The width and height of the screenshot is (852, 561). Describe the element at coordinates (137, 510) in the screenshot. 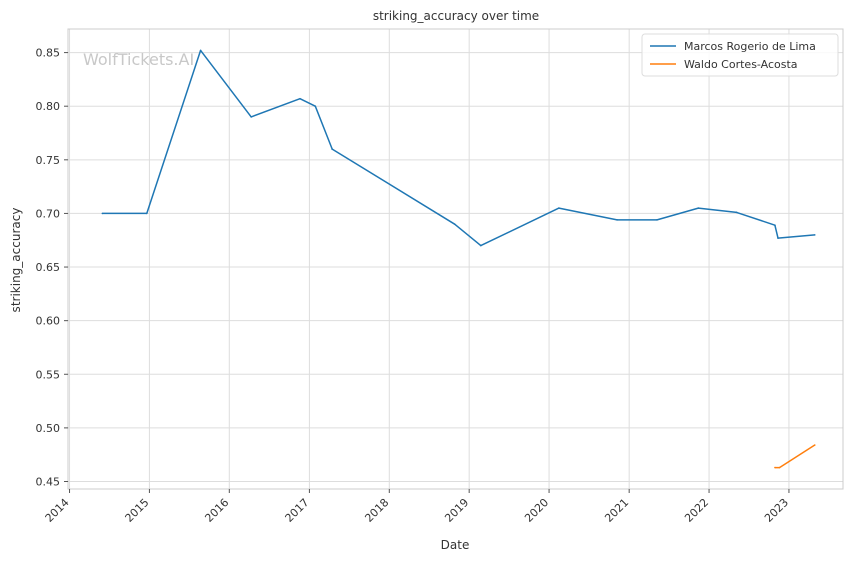

I see `x-tick-label: 2015` at that location.